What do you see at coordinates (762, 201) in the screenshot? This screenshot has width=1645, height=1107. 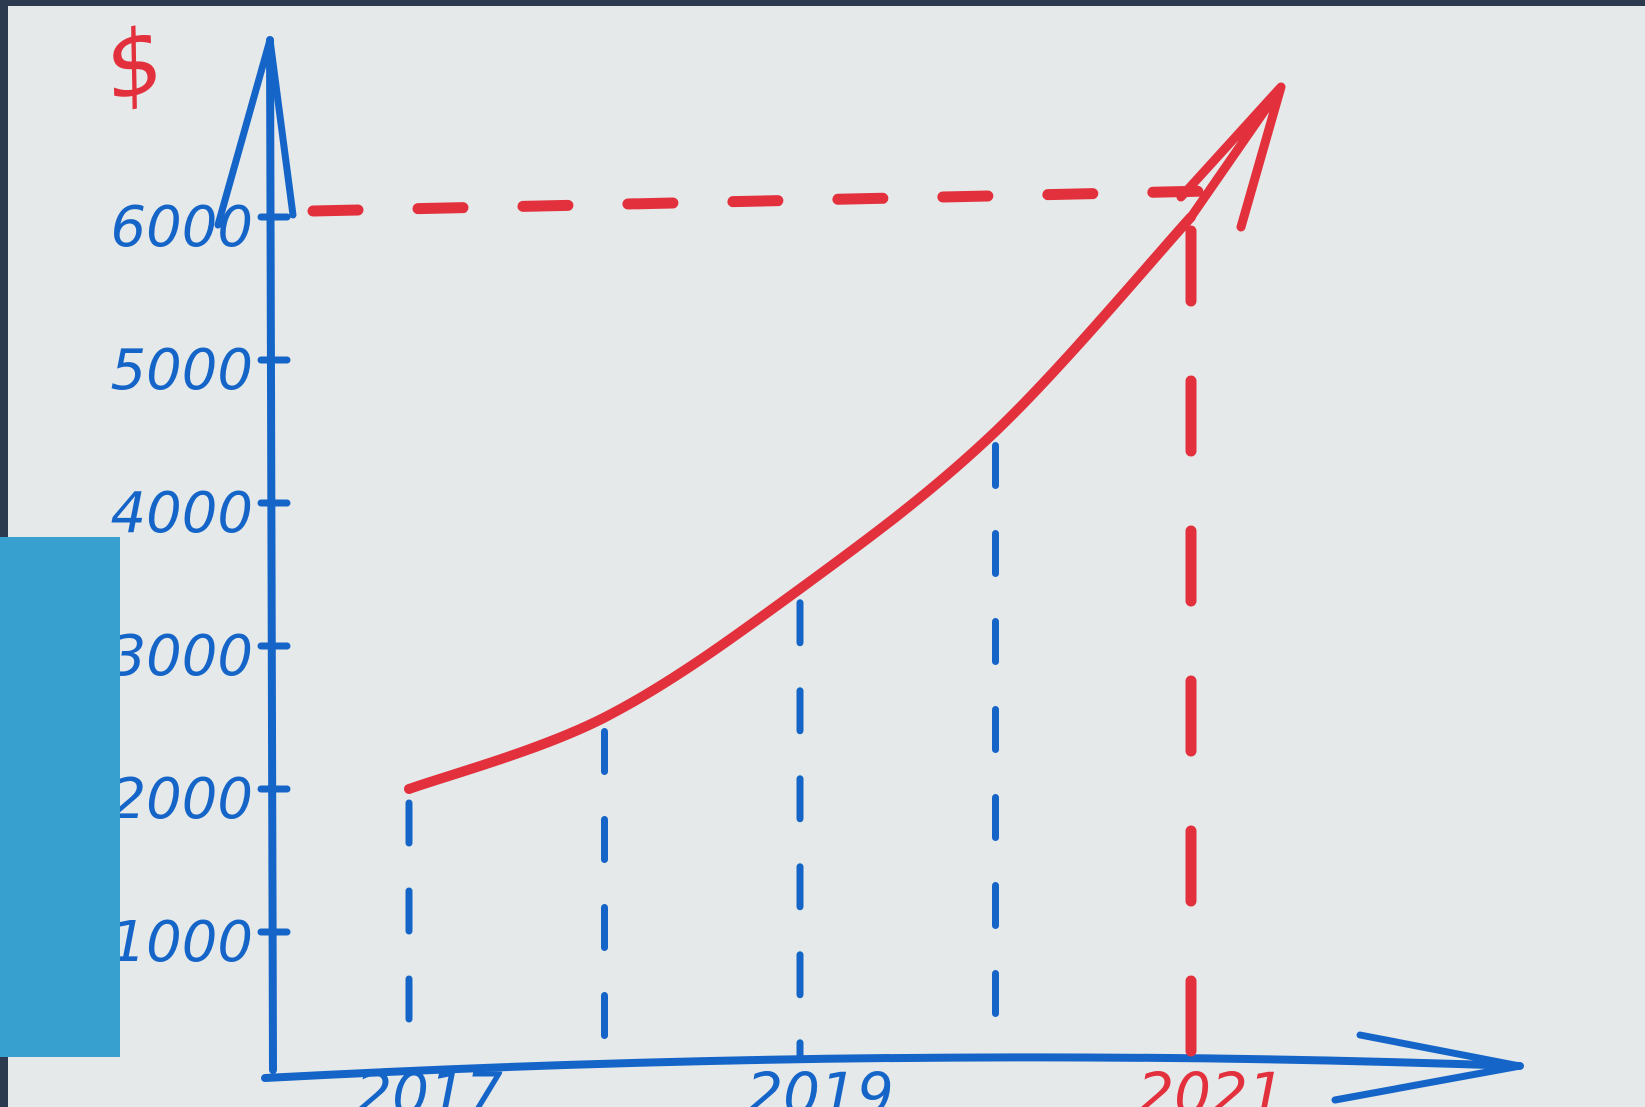 I see `guide-line` at bounding box center [762, 201].